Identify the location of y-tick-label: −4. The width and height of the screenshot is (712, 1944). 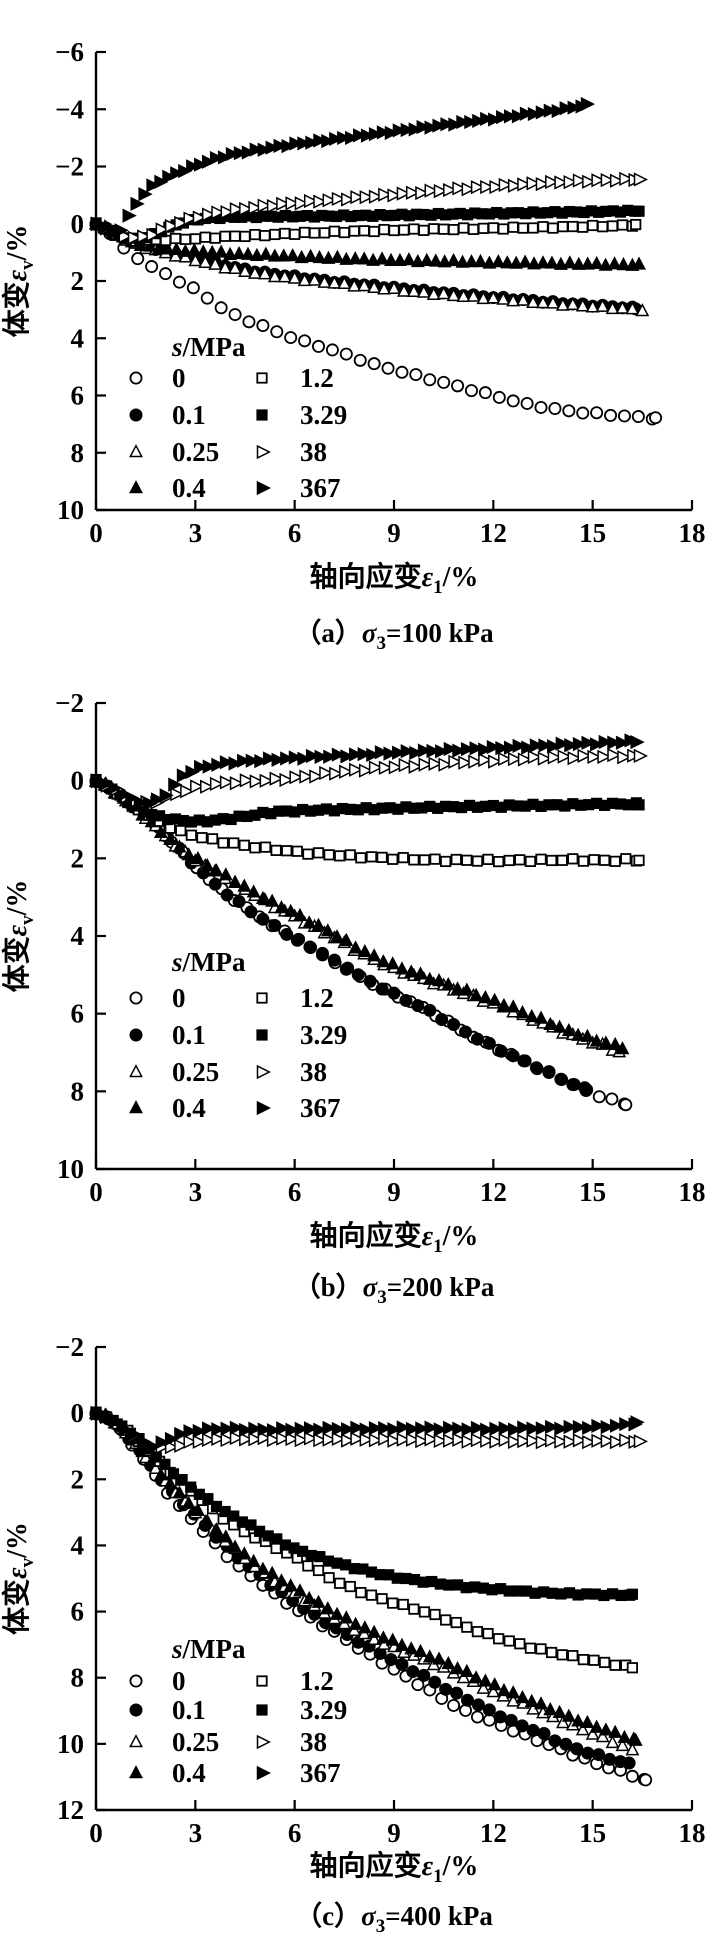
(69, 109).